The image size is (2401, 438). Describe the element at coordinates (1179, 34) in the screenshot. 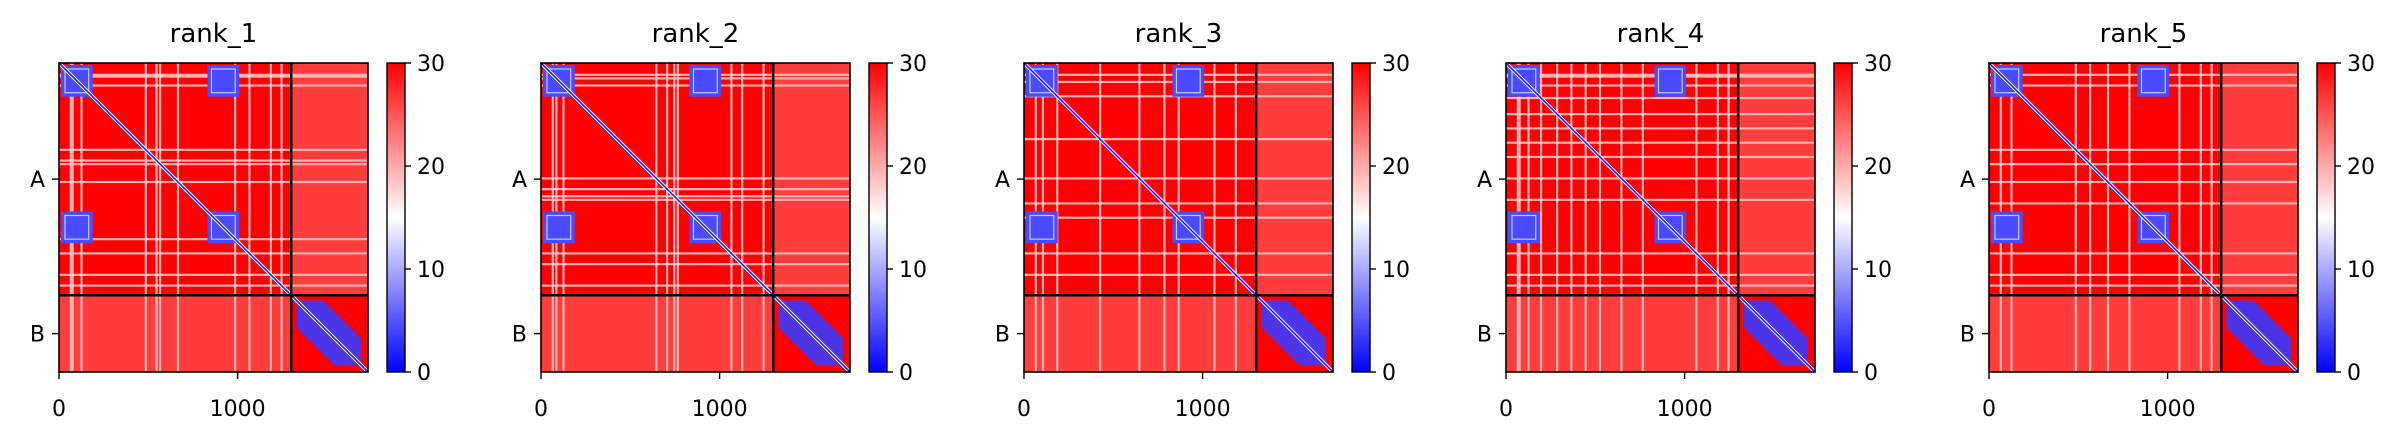

I see `panel-title: rank_3` at that location.